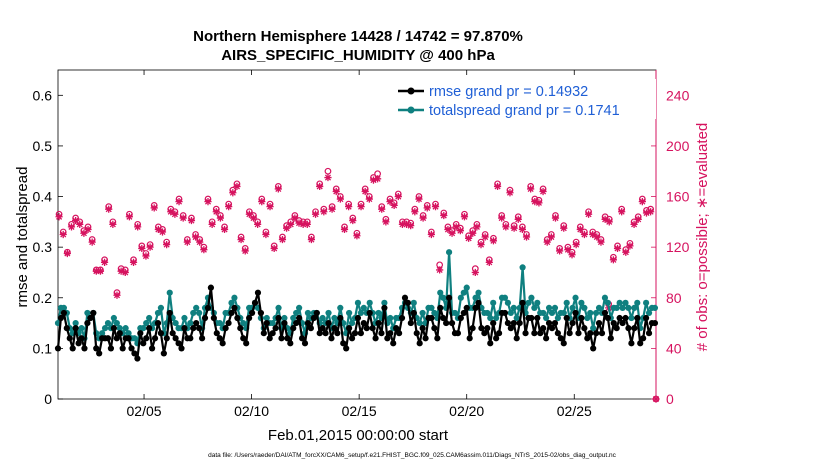 This screenshot has width=830, height=470. What do you see at coordinates (411, 110) in the screenshot?
I see `legend-spread-marker` at bounding box center [411, 110].